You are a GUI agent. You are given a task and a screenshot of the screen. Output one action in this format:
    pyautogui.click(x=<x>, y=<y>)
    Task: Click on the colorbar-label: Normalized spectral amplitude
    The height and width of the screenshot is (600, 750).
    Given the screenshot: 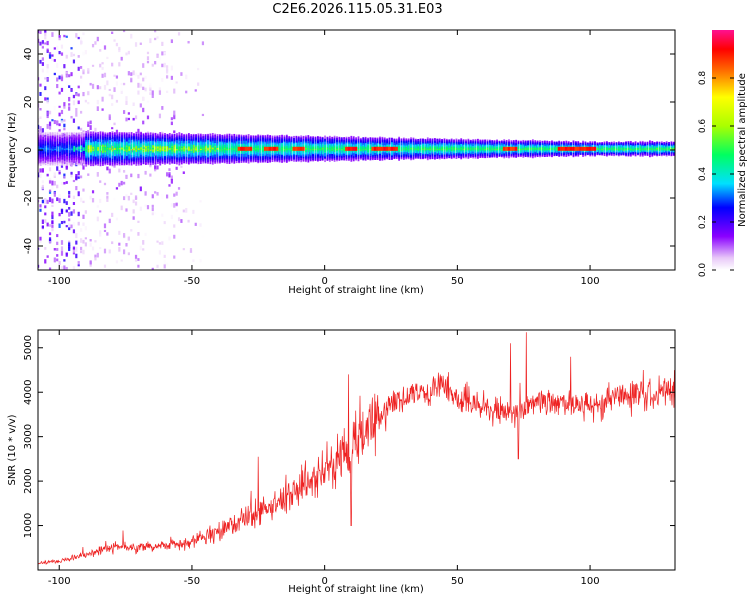 What is the action you would take?
    pyautogui.click(x=742, y=150)
    